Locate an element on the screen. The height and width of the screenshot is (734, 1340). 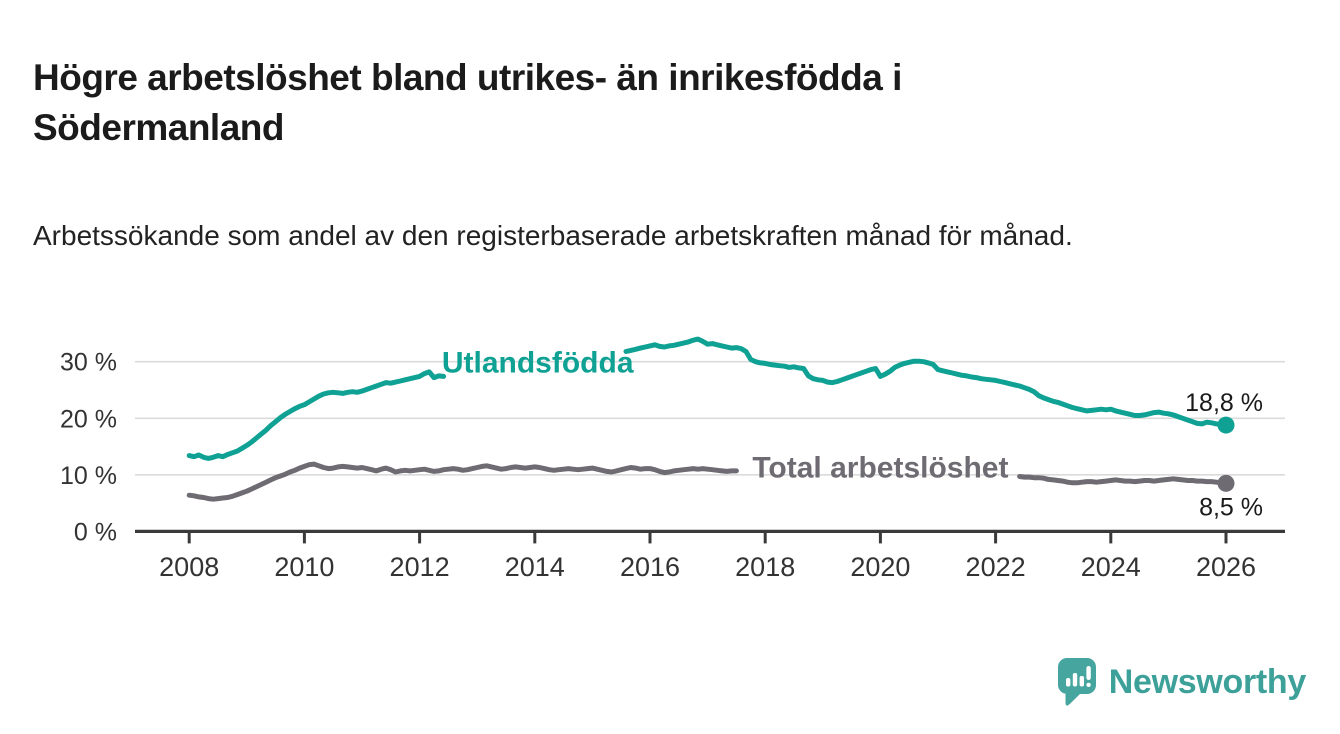
end-value-label-utlandsfodda: 18,8 % is located at coordinates (1224, 403).